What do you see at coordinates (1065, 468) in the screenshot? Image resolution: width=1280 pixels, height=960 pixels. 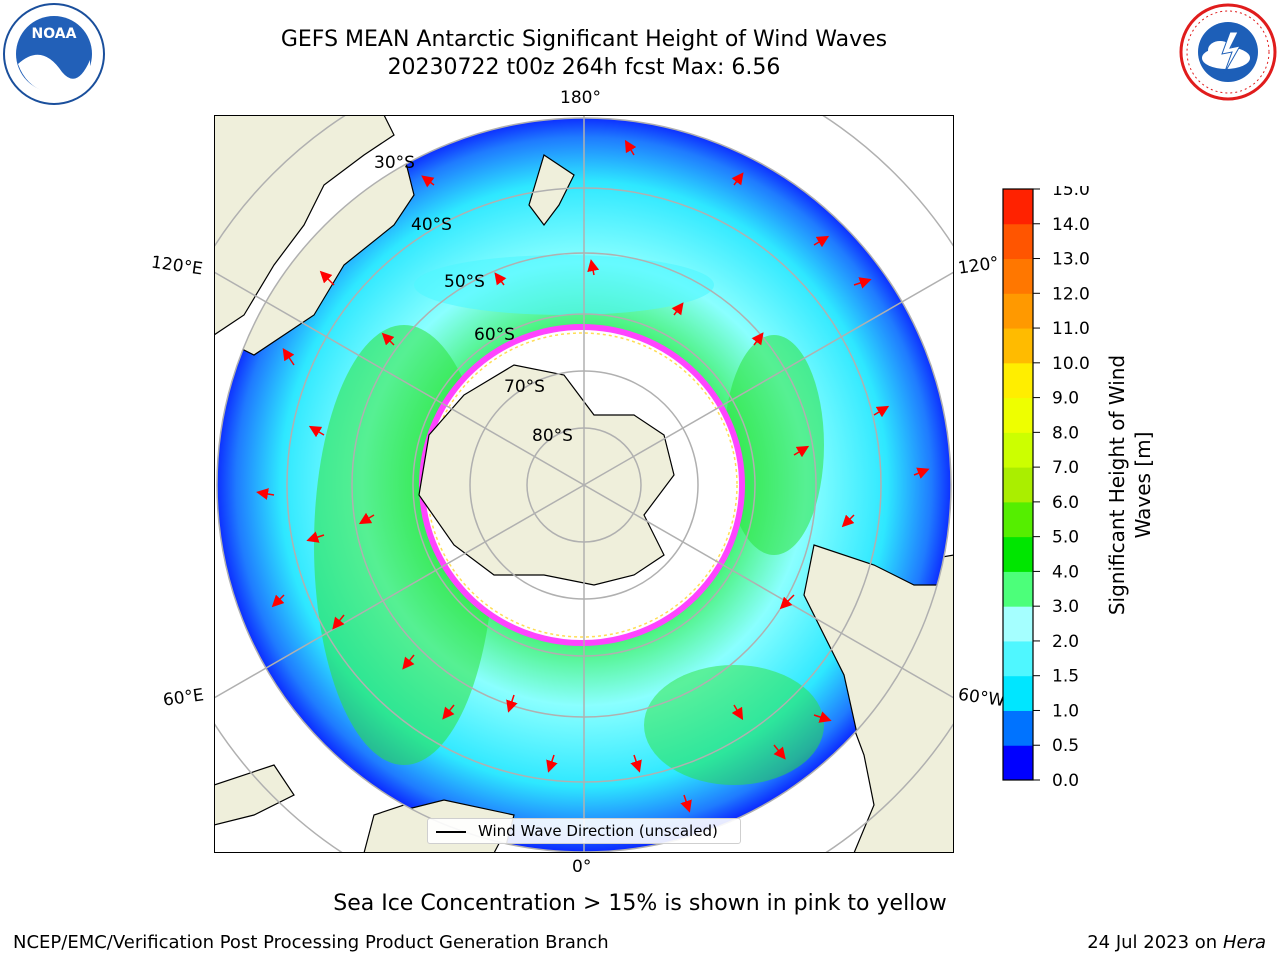 I see `colorbar-tick-label: 7.0` at bounding box center [1065, 468].